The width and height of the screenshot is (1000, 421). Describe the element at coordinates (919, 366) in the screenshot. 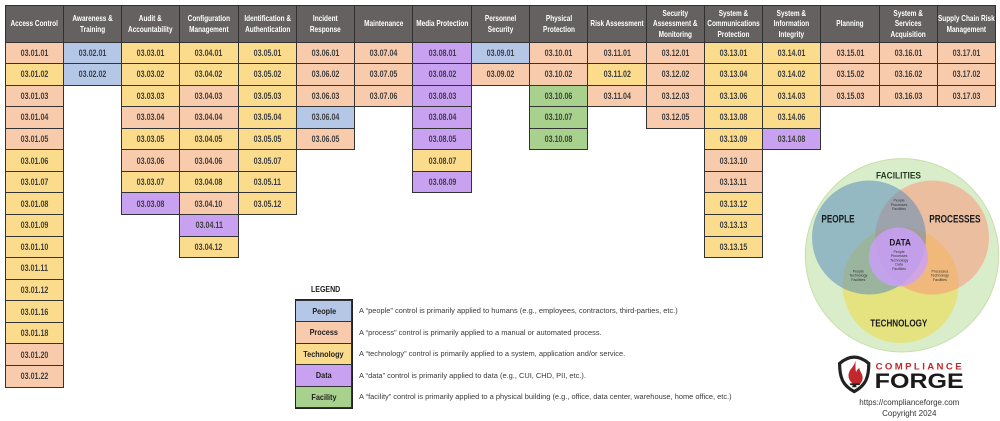

I see `svg-text: COMPLIANCE` at that location.